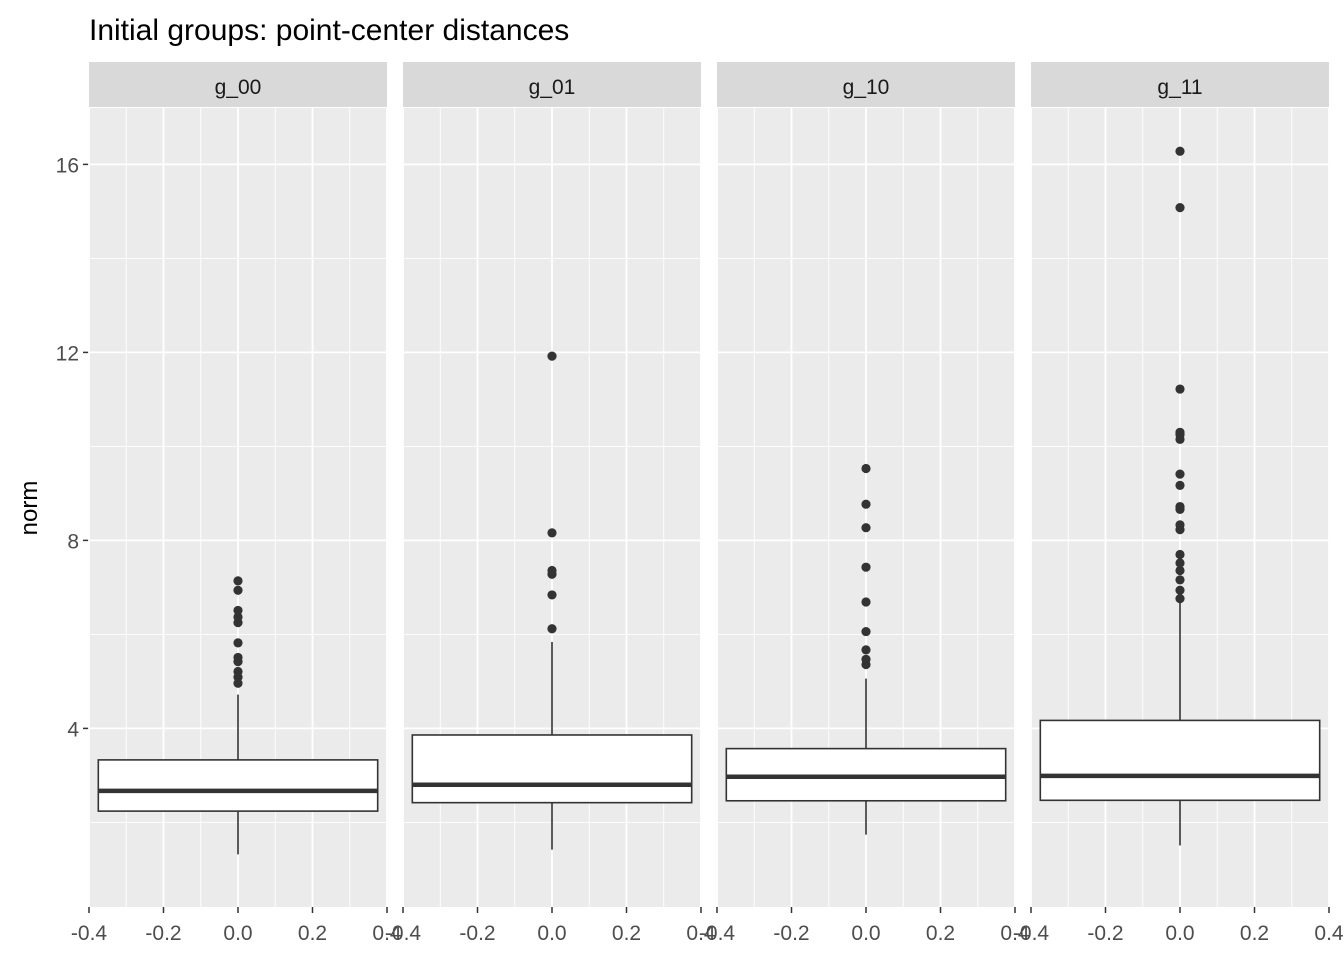 This screenshot has height=965, width=1344. Describe the element at coordinates (552, 87) in the screenshot. I see `facet-strip-label: g_01` at that location.